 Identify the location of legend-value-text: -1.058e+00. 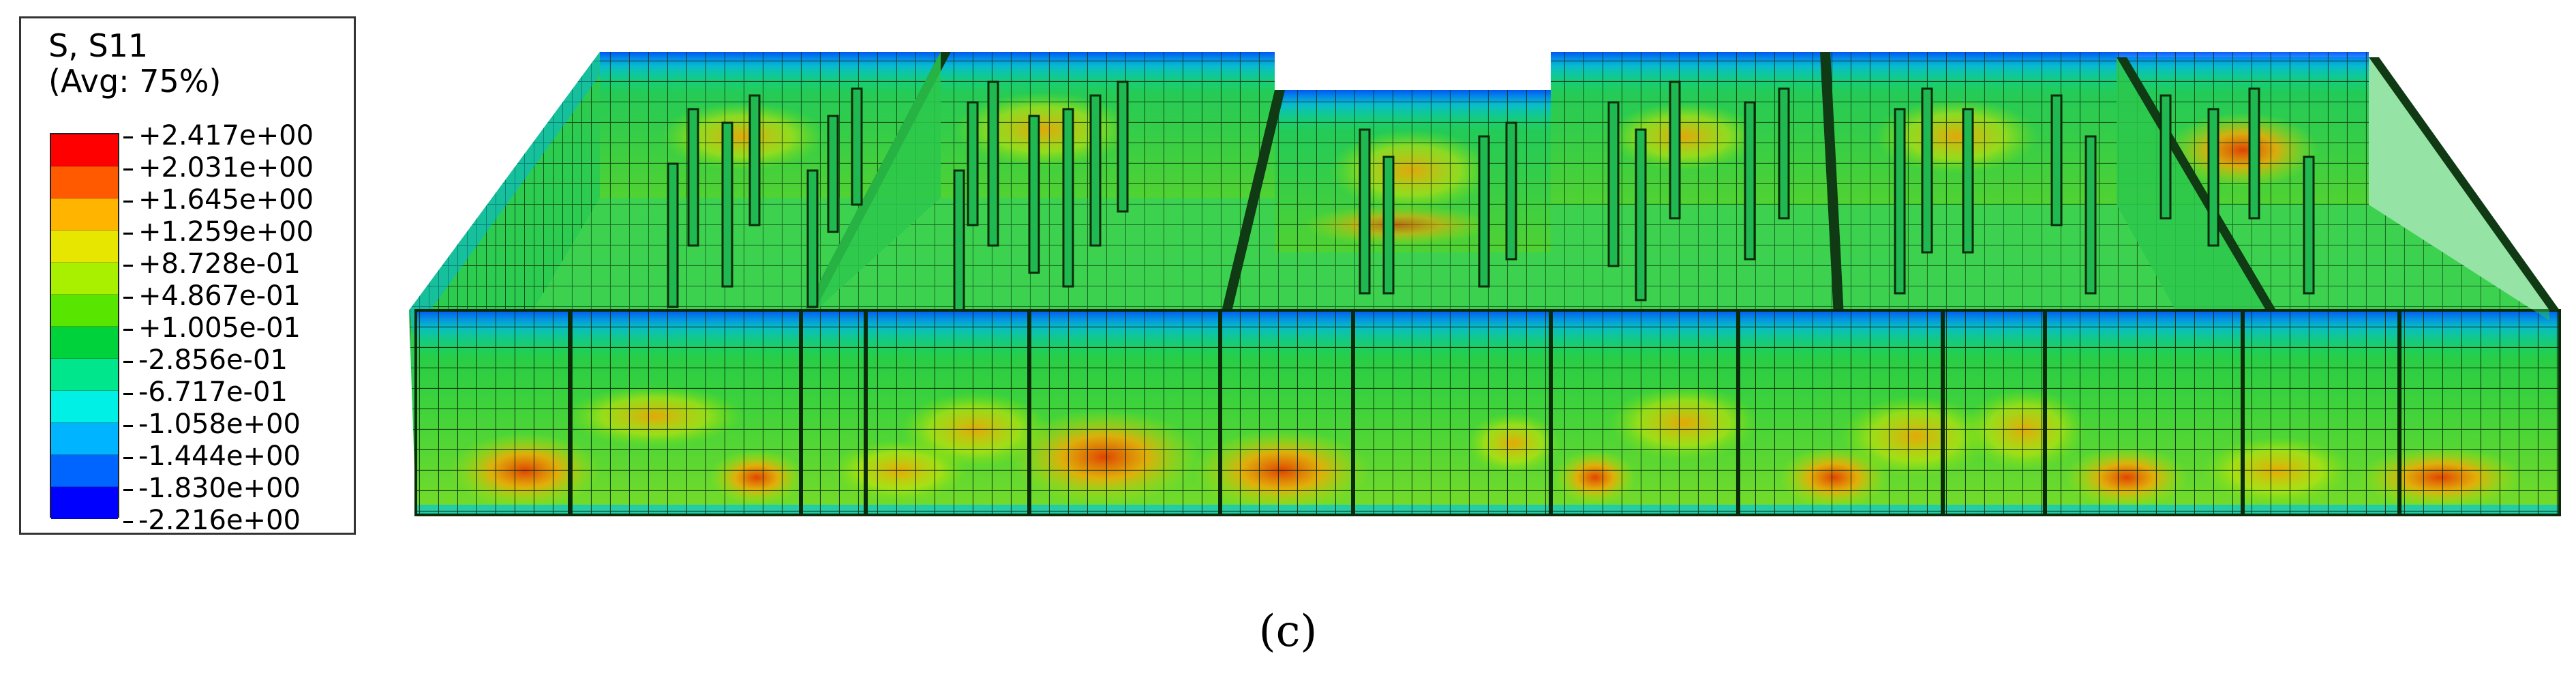
(220, 424).